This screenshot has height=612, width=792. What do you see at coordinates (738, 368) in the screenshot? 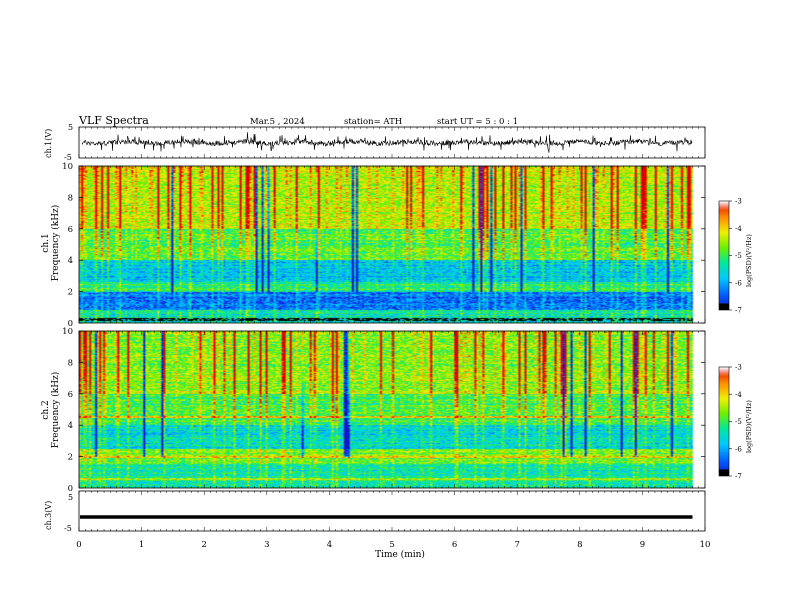
I see `ch2-colorbar-tick-label: -3` at bounding box center [738, 368].